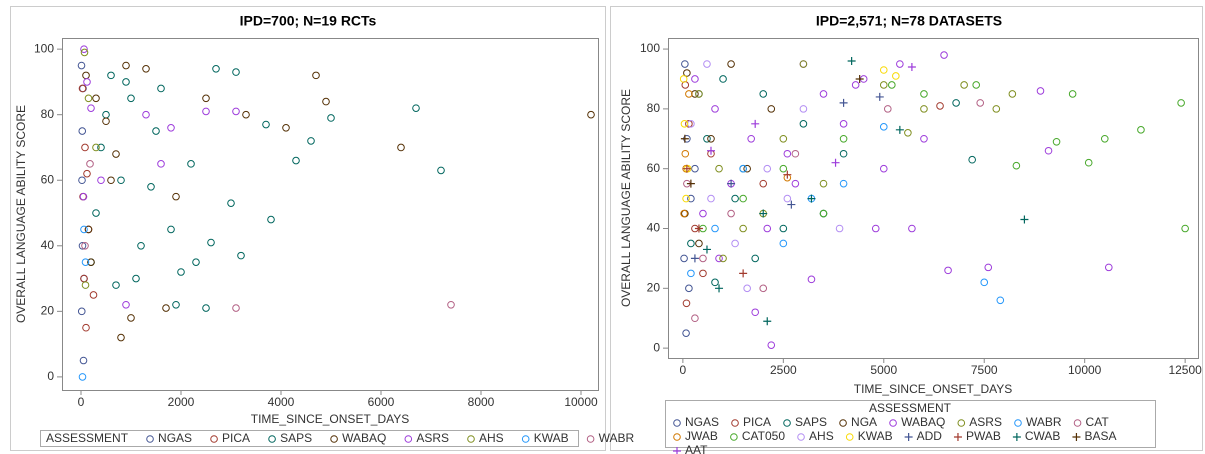 This screenshot has width=1205, height=454. I want to click on legend-label: PICA, so click(236, 438).